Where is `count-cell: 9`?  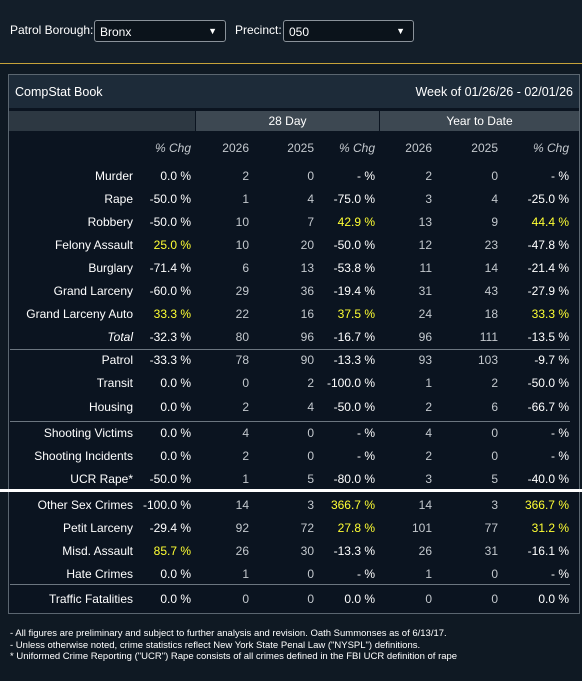
count-cell: 9 is located at coordinates (494, 222).